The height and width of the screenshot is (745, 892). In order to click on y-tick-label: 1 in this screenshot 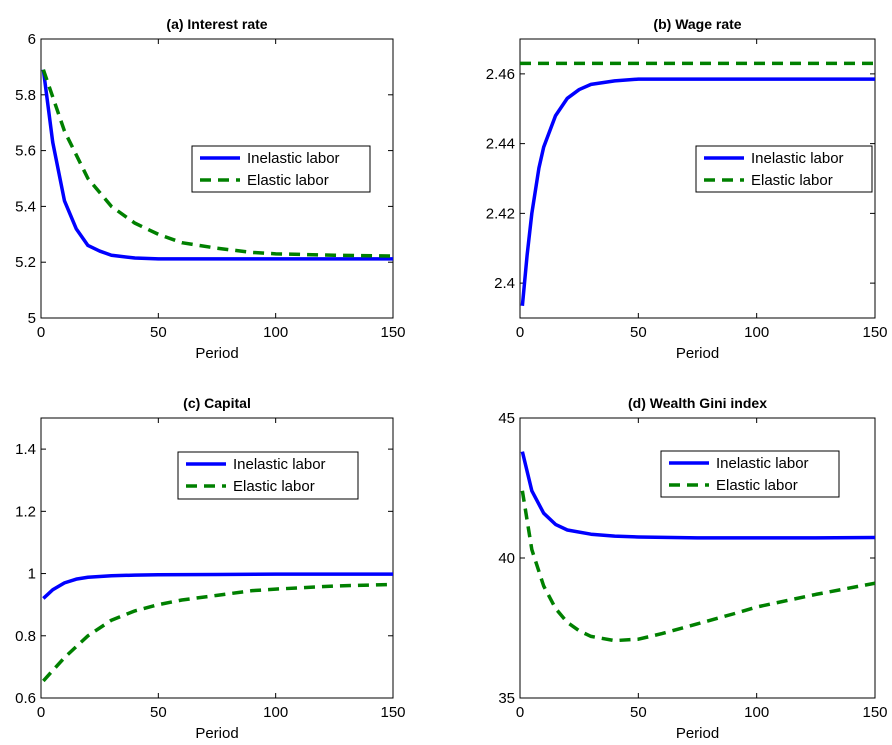, I will do `click(32, 574)`.